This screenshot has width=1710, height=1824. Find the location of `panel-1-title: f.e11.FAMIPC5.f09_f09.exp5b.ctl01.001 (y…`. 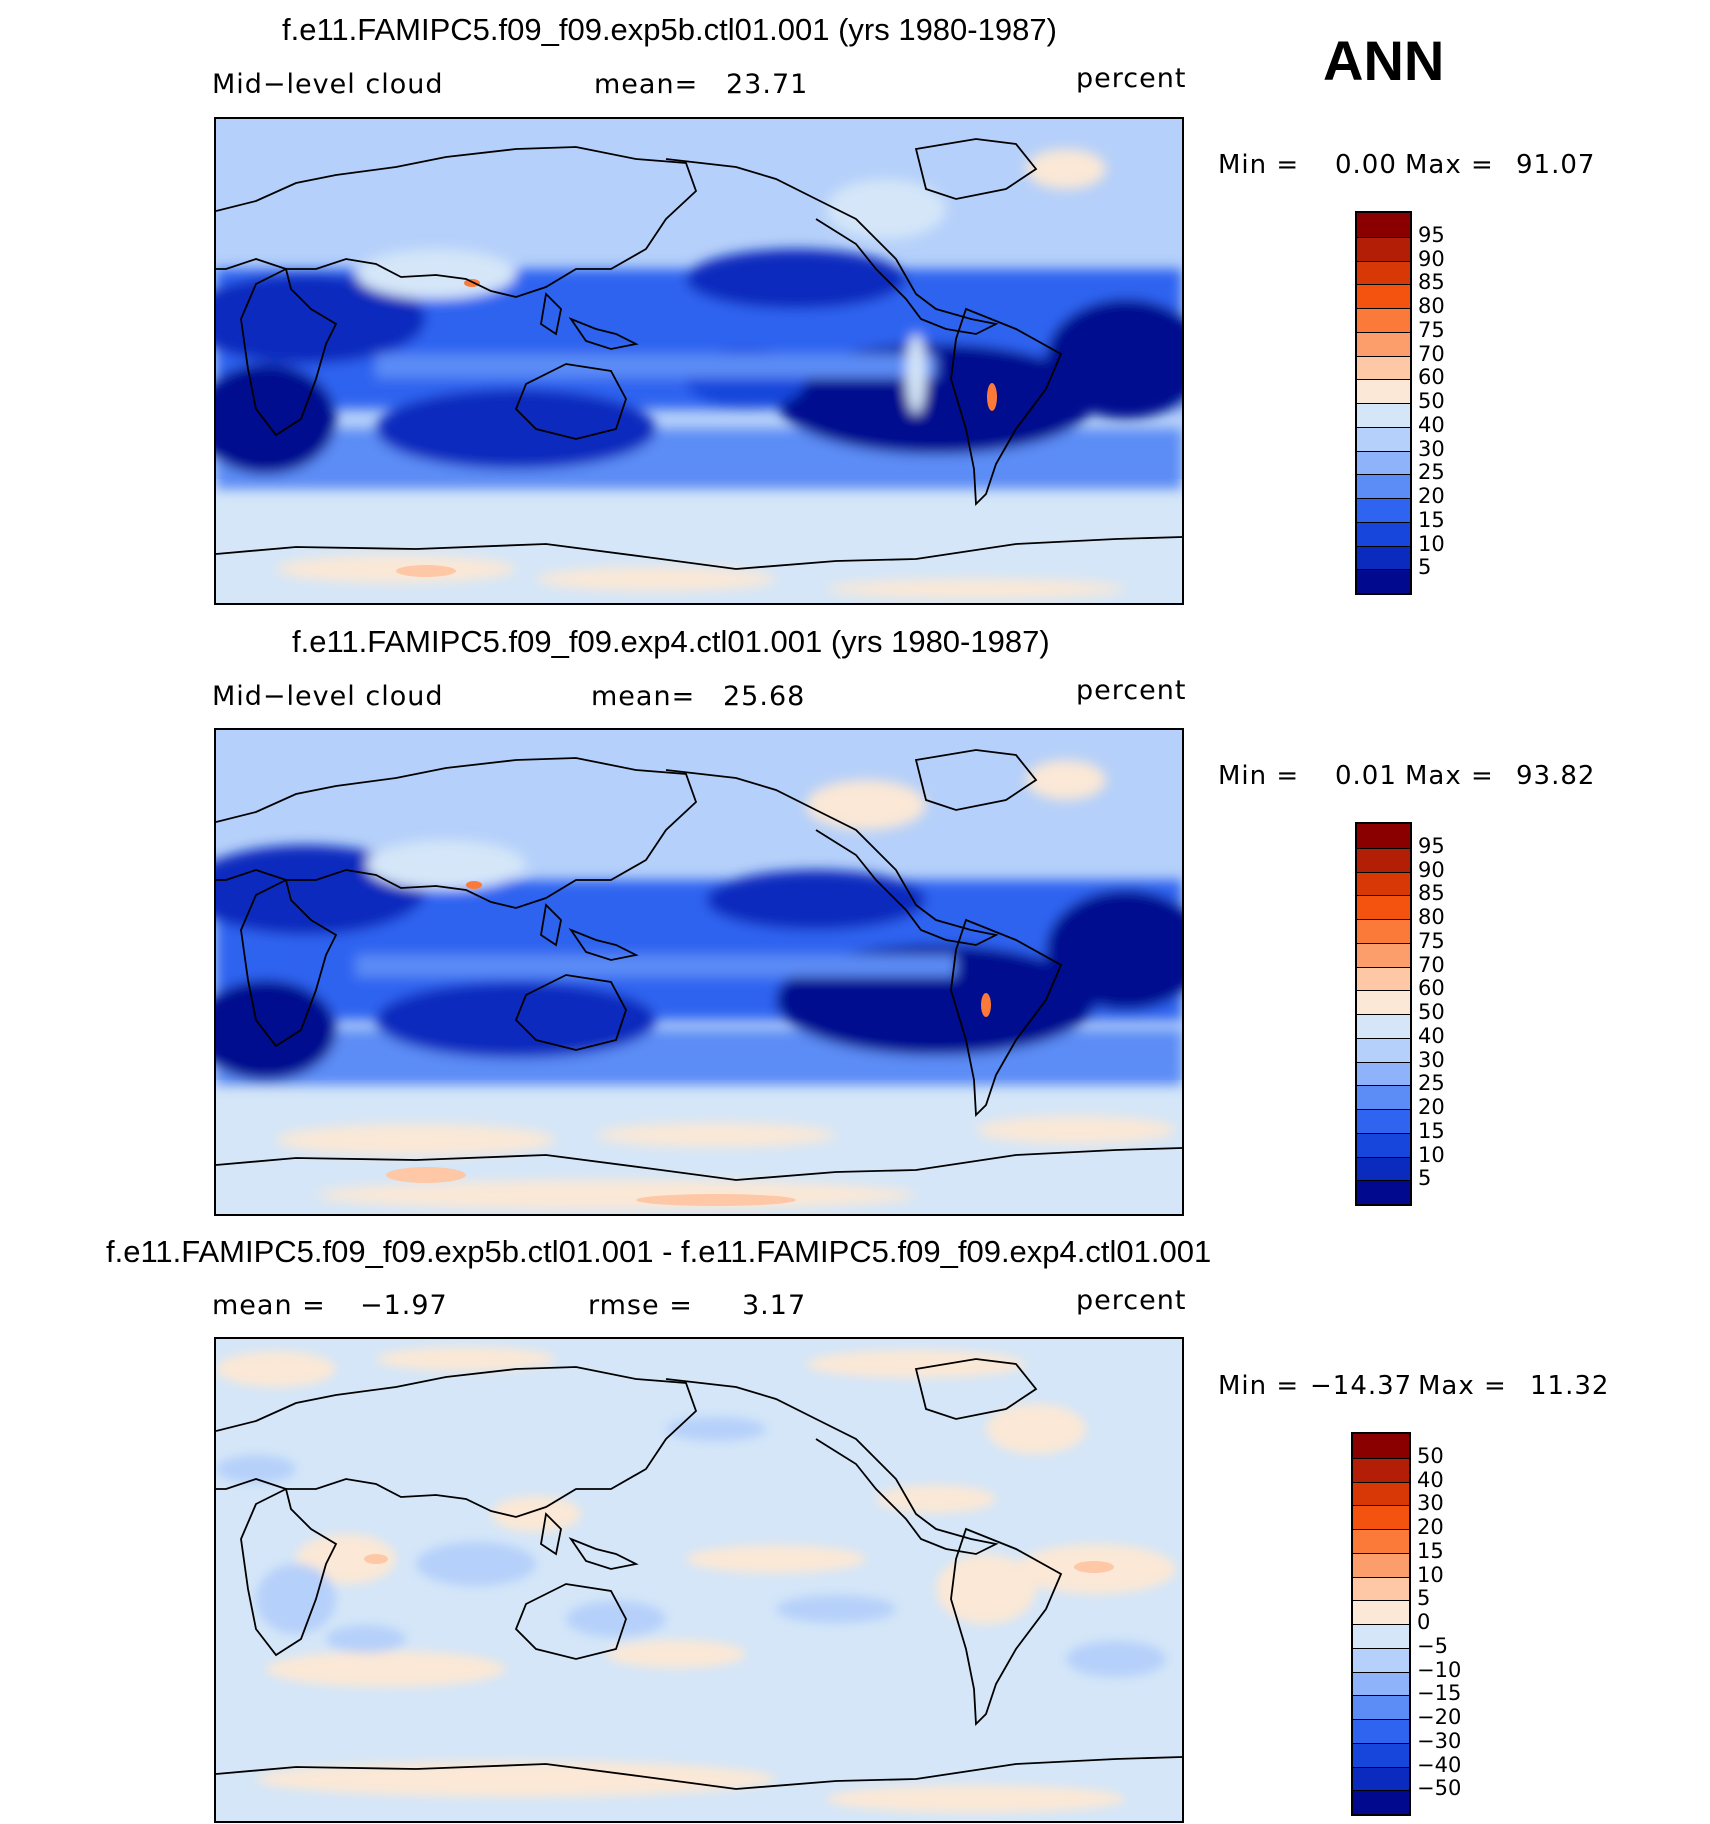

panel-1-title: f.e11.FAMIPC5.f09_f09.exp5b.ctl01.001 (y… is located at coordinates (669, 29).